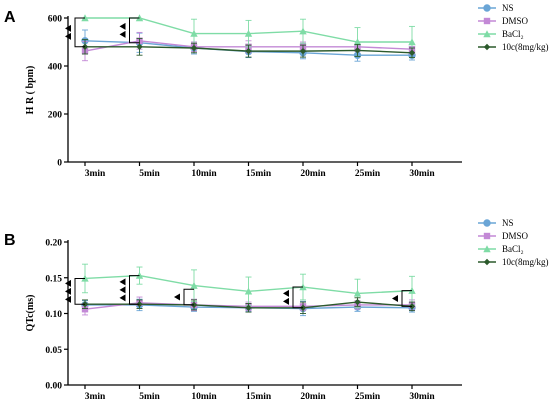  I want to click on y-tick-label: 0.05, so click(53, 351).